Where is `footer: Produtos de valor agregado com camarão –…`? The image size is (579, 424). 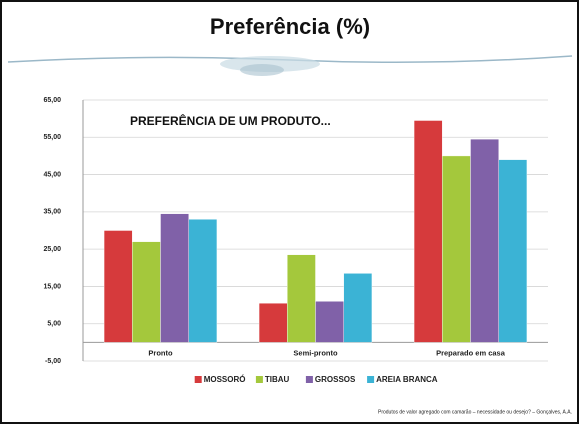 footer: Produtos de valor agregado com camarão –… is located at coordinates (475, 412).